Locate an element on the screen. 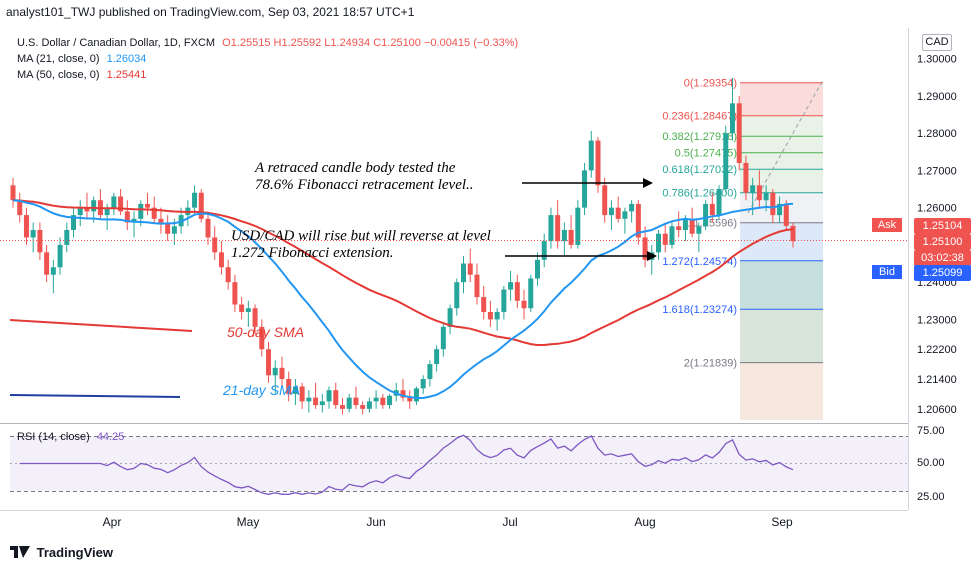 The width and height of the screenshot is (977, 571). symbol-name: U.S. Dollar / Canadian Dollar, 1D, FXCM is located at coordinates (116, 43).